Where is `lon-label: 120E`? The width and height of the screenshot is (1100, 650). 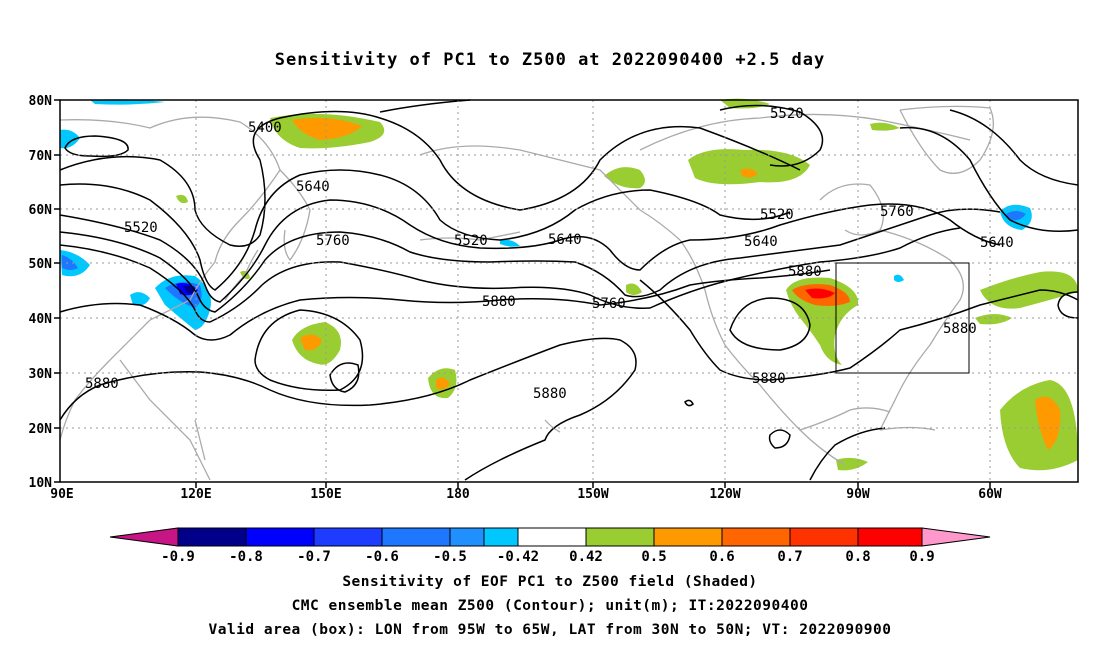 lon-label: 120E is located at coordinates (195, 494).